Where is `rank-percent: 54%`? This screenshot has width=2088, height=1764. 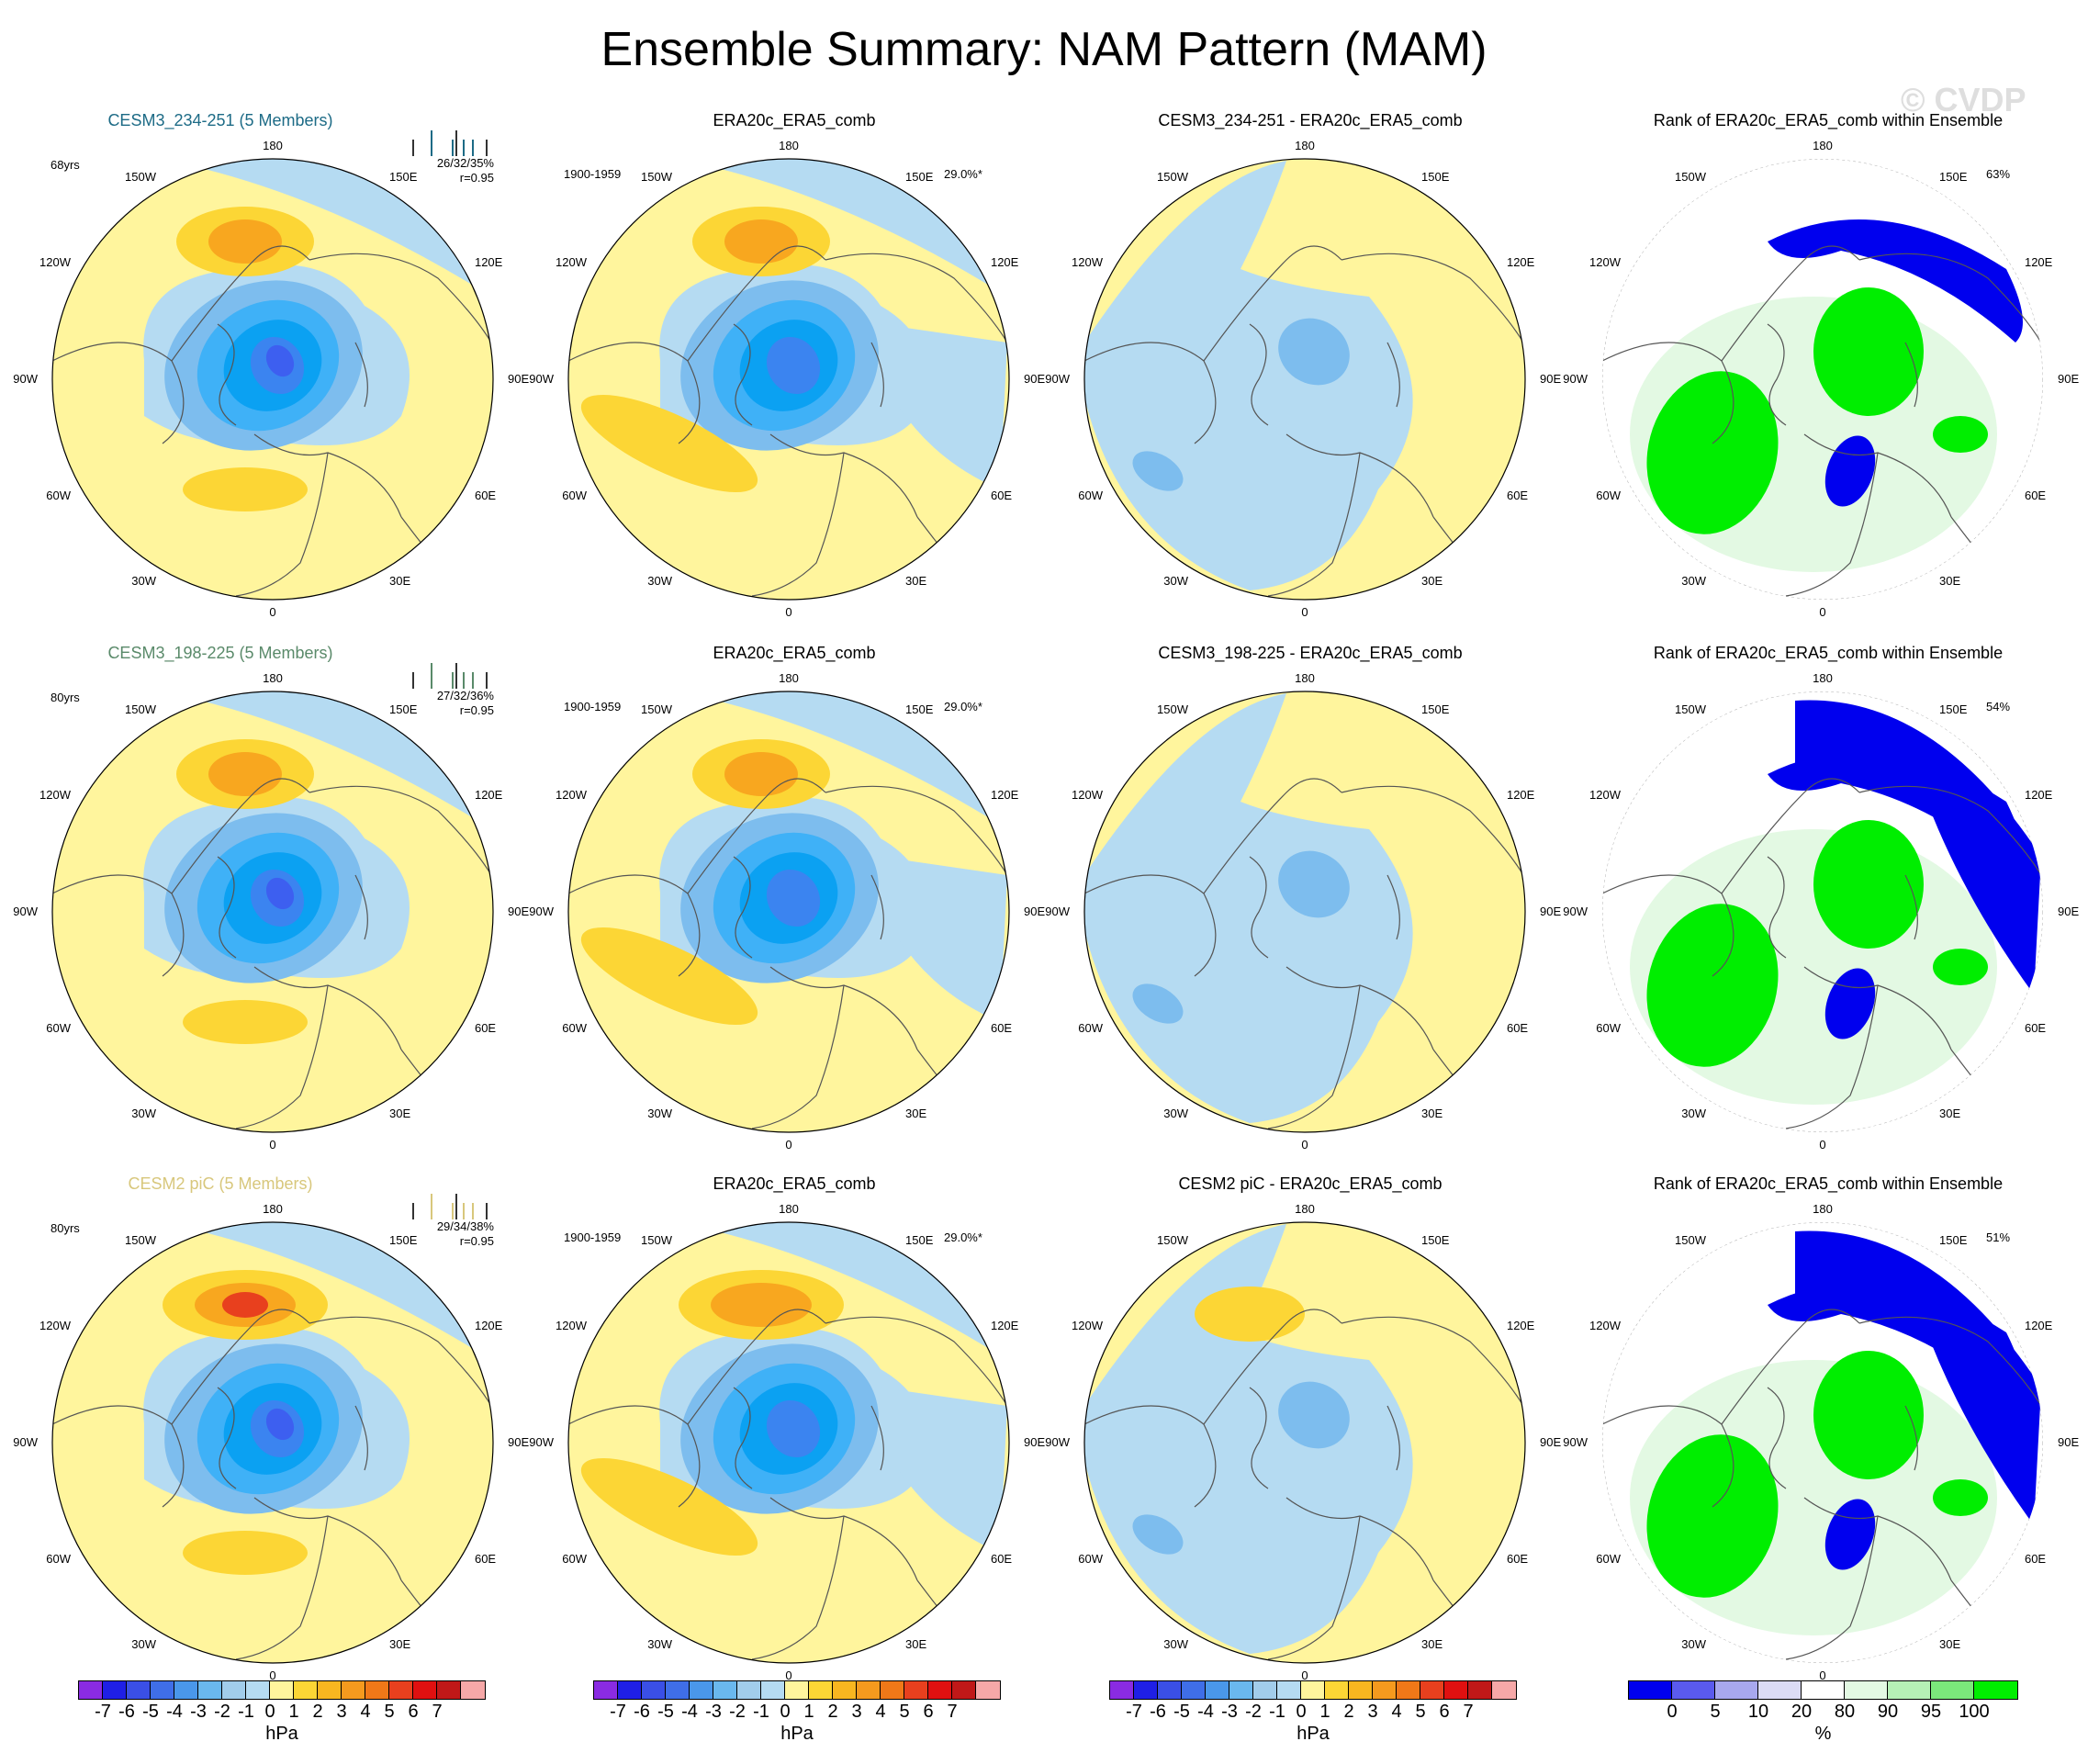
rank-percent: 54% is located at coordinates (1998, 706).